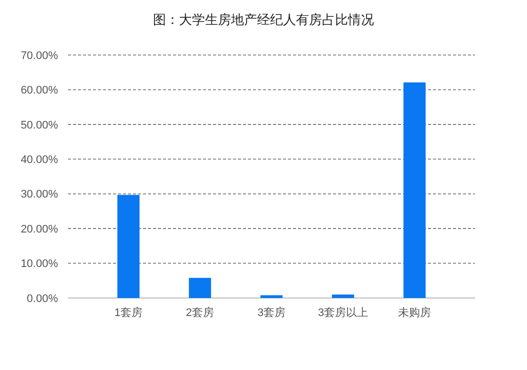 The height and width of the screenshot is (370, 527). Describe the element at coordinates (39, 160) in the screenshot. I see `y-tick-label: 40.00%` at that location.